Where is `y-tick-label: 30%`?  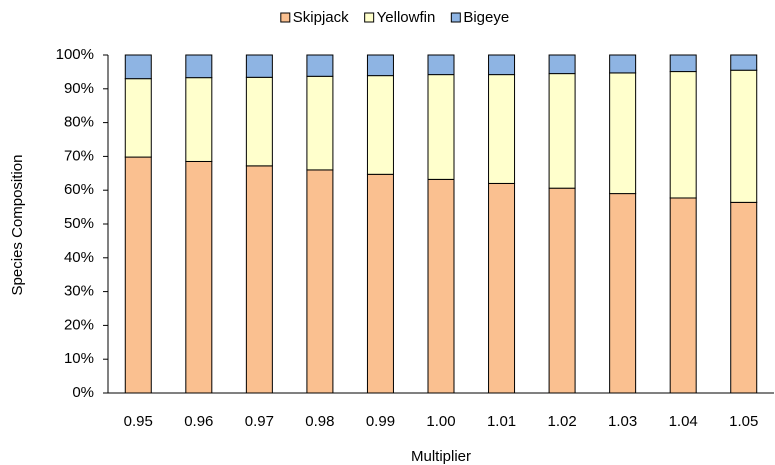
y-tick-label: 30% is located at coordinates (79, 291).